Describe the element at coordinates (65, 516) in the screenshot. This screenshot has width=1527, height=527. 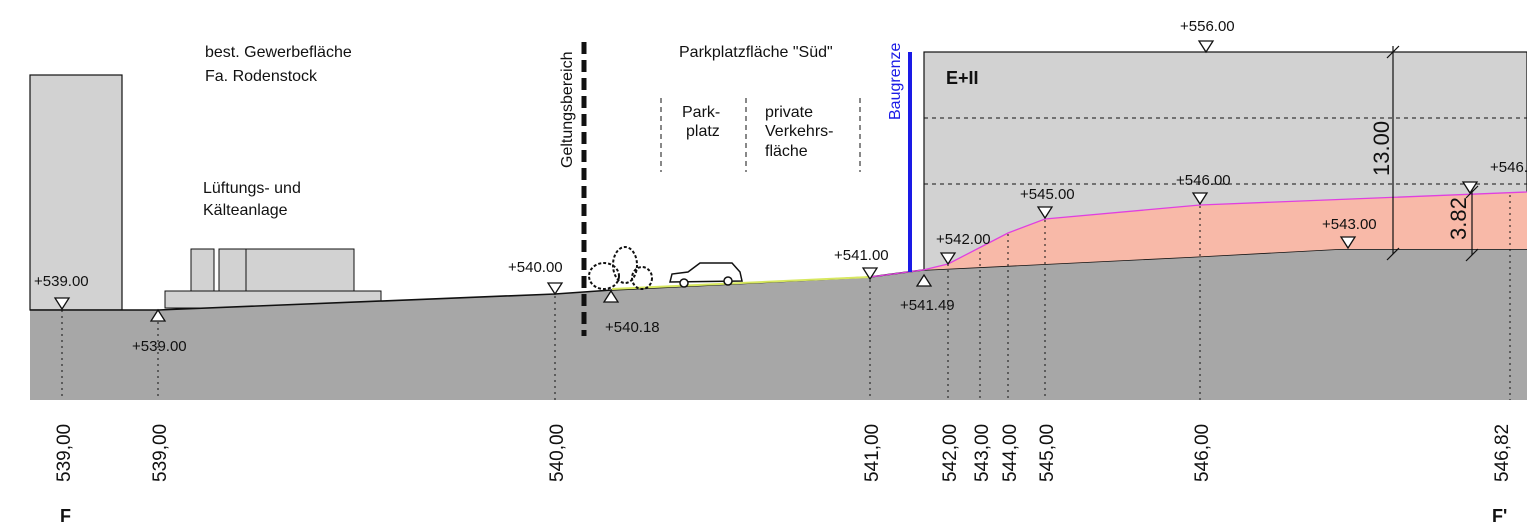
I see `section-start-label: F` at that location.